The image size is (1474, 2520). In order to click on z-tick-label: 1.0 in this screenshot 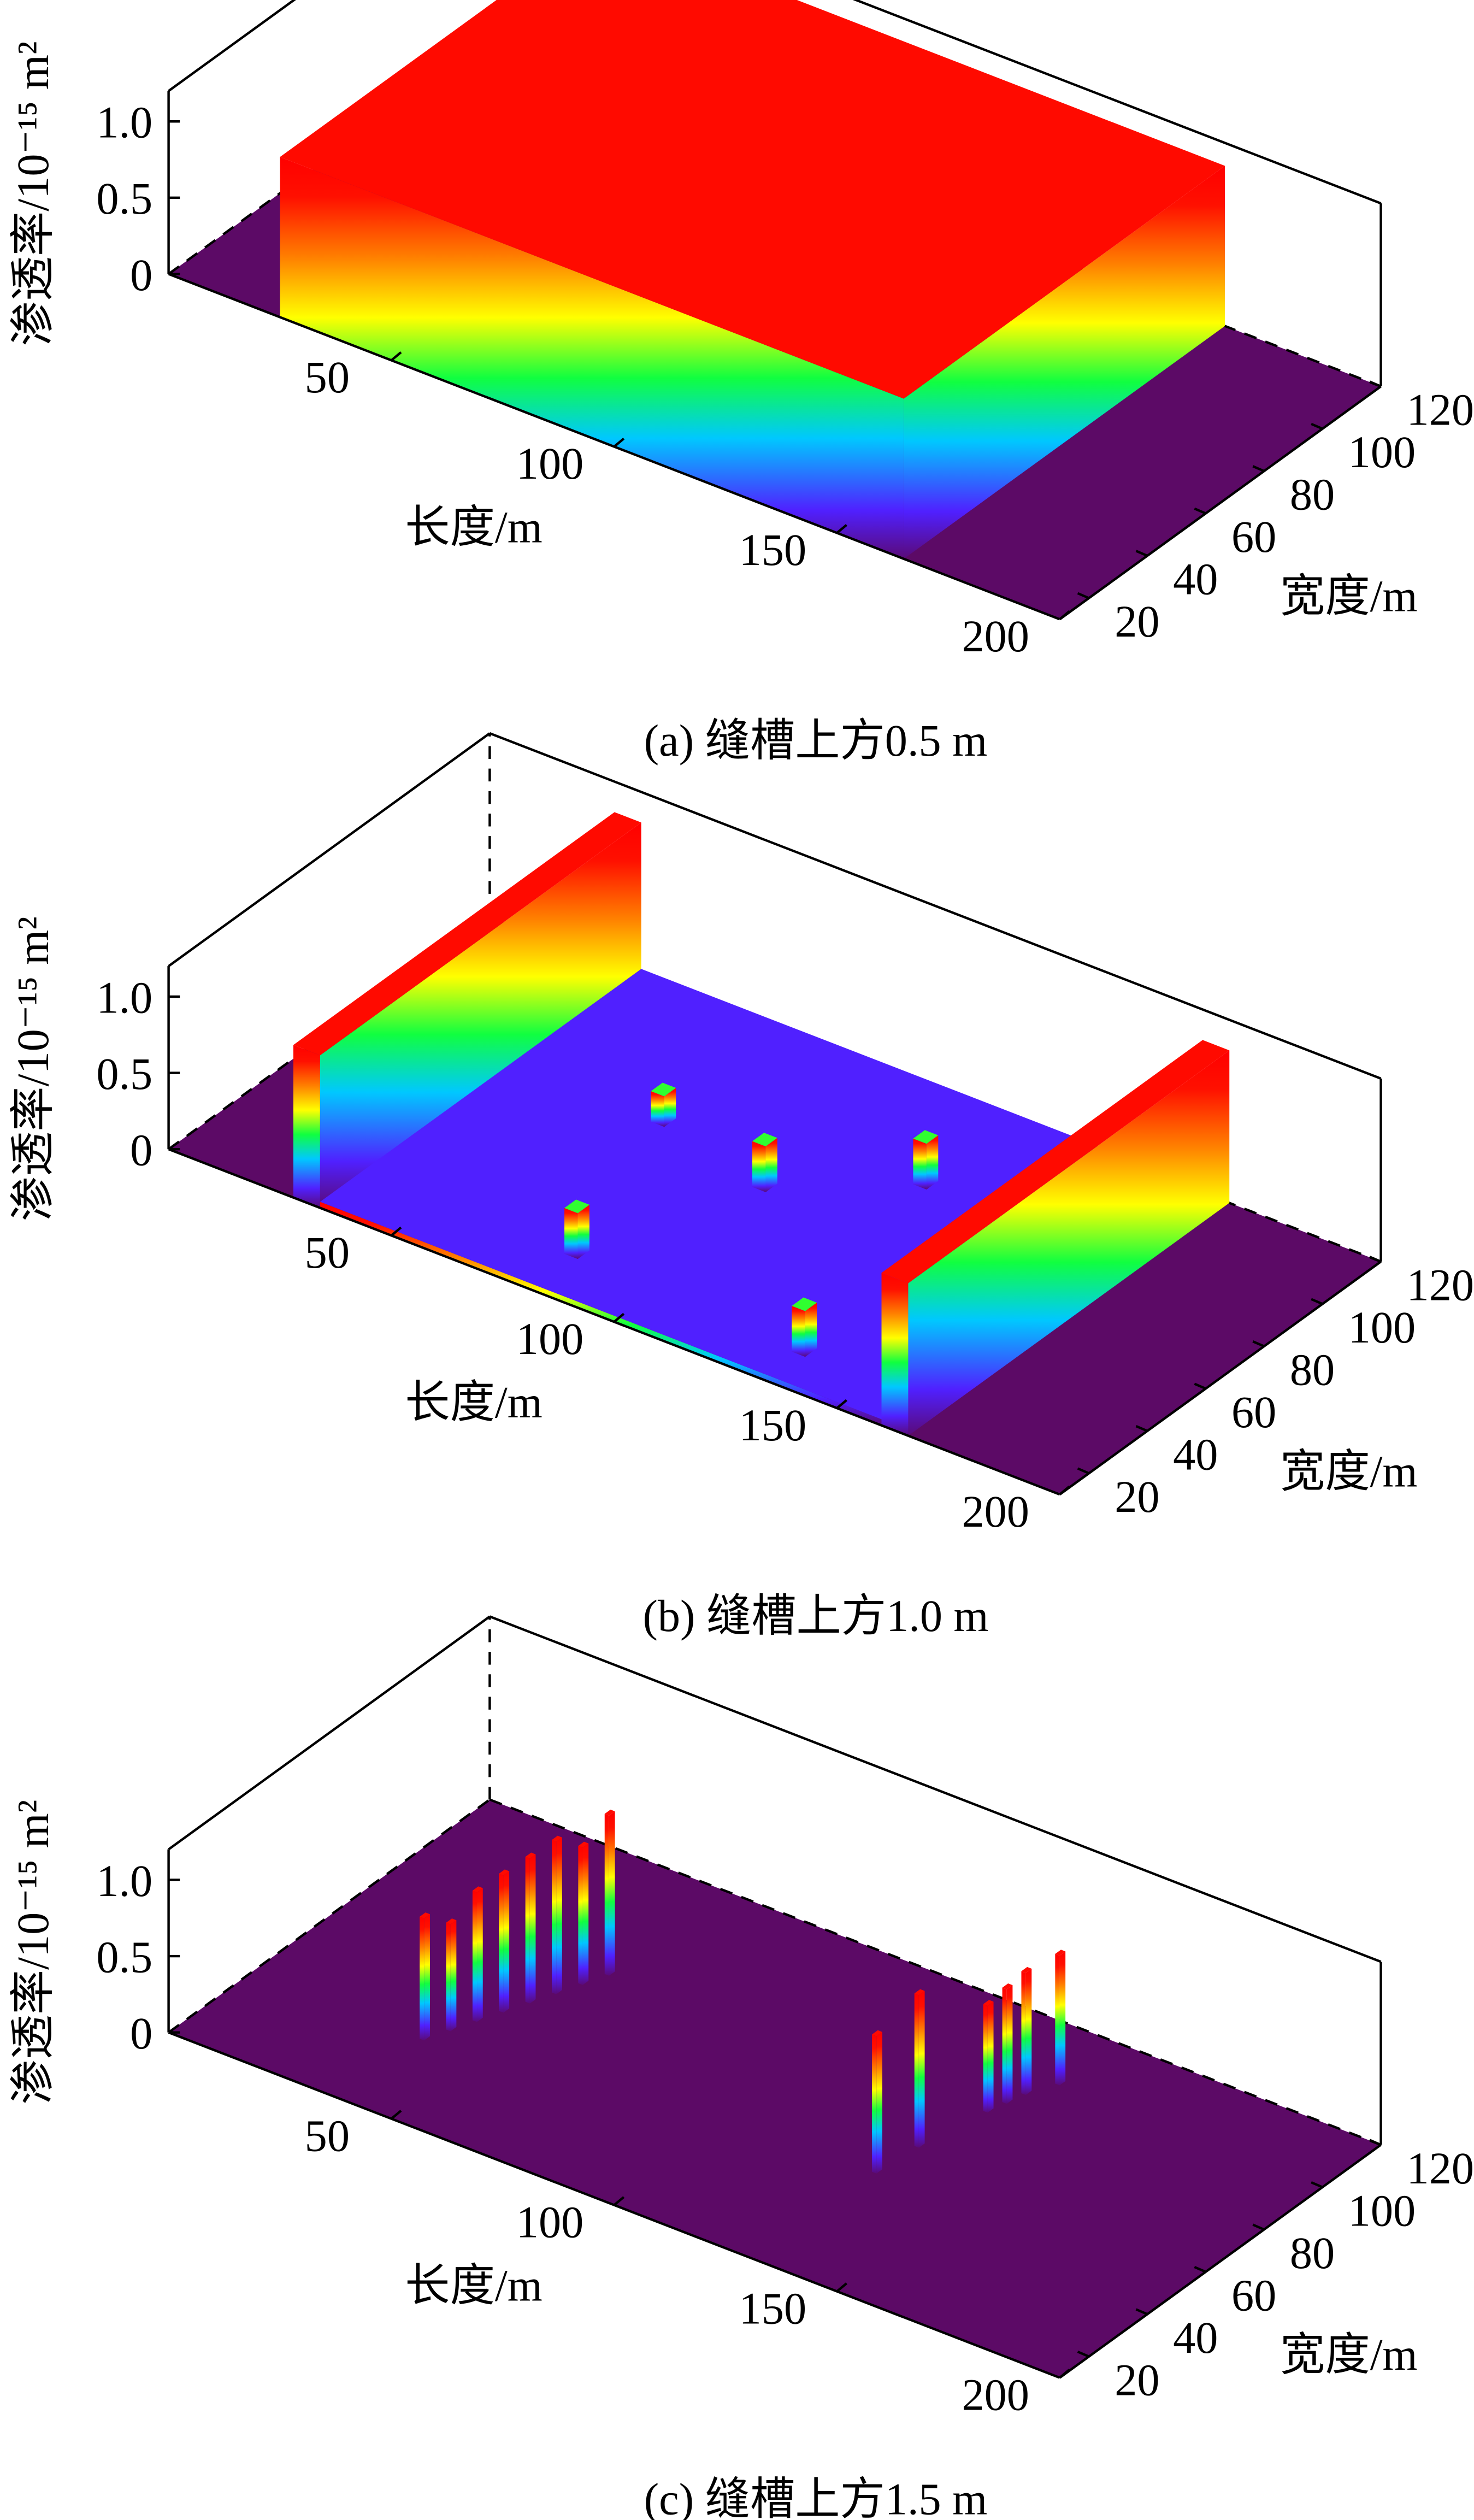, I will do `click(124, 997)`.